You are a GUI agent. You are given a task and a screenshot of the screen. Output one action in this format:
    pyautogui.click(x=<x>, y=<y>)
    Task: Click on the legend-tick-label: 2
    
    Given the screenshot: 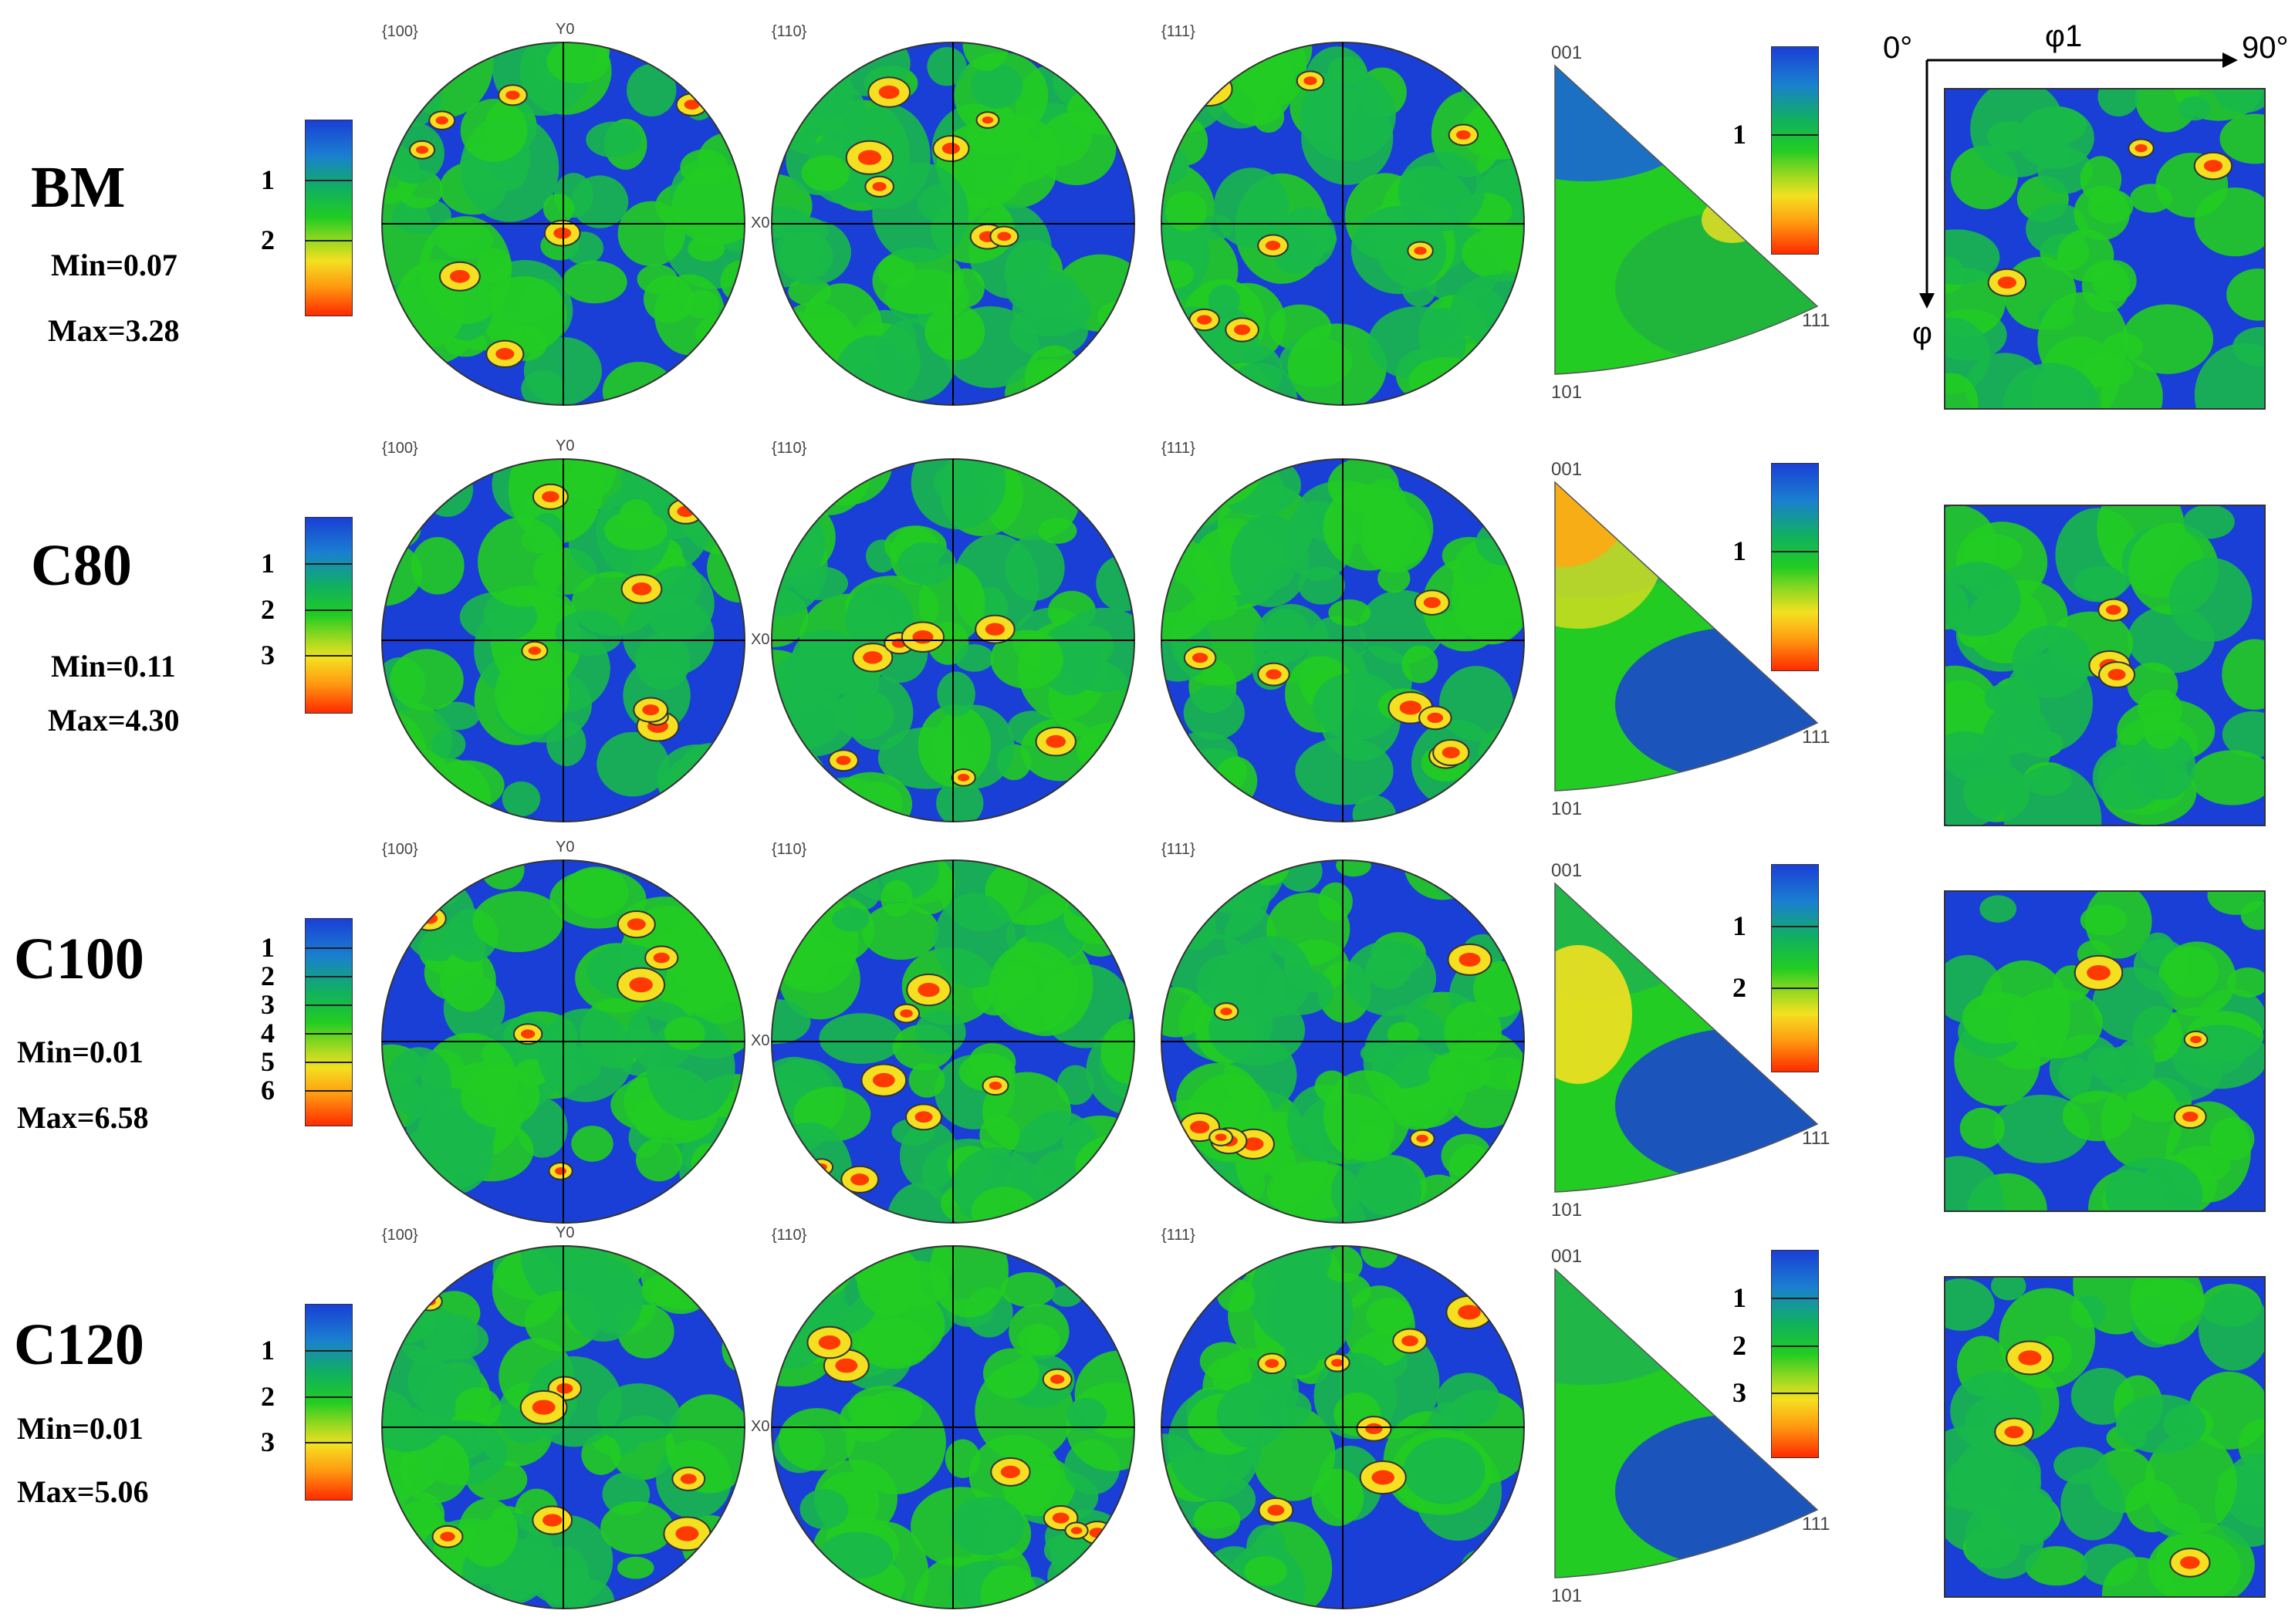 What is the action you would take?
    pyautogui.click(x=268, y=609)
    